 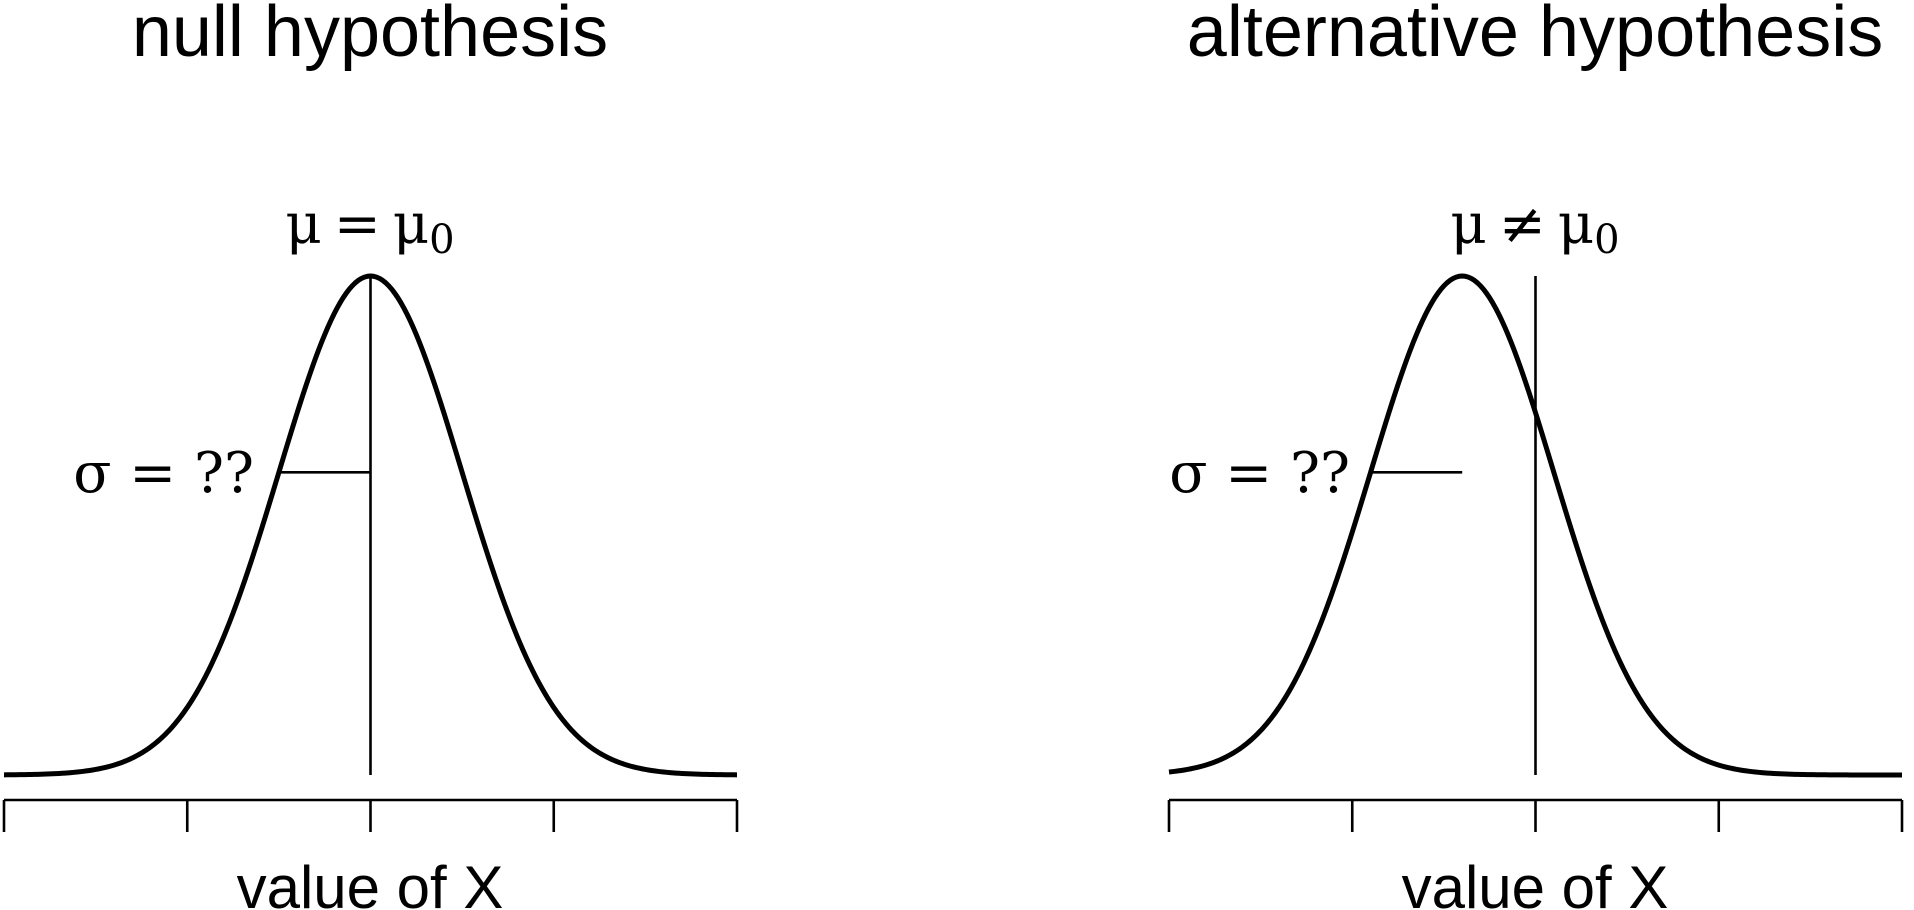 I want to click on mean-annotation: μ ≠ μ0, so click(x=1534, y=227).